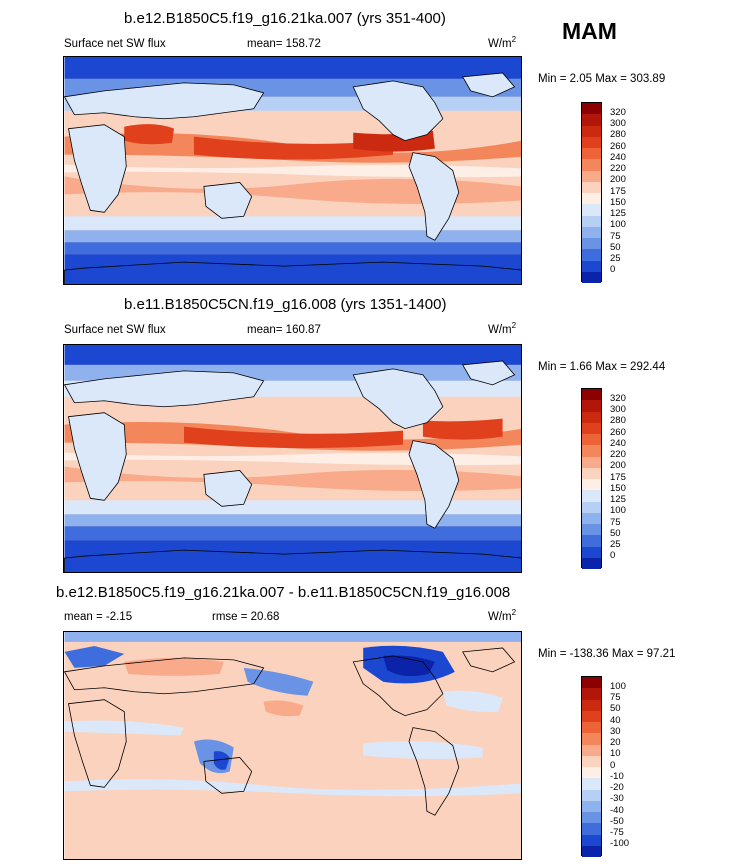  What do you see at coordinates (115, 44) in the screenshot?
I see `panel1-variable: Surface net SW flux` at bounding box center [115, 44].